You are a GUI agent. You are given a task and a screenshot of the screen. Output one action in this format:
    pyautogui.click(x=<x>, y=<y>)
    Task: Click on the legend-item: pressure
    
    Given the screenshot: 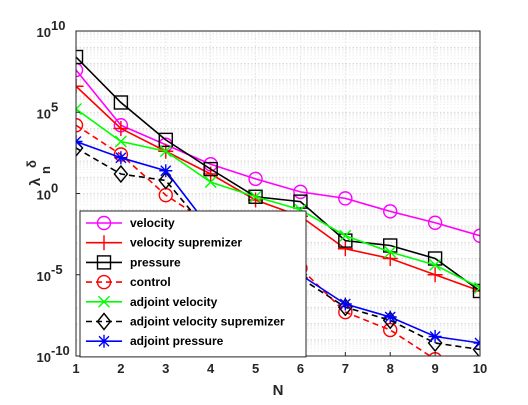 What is the action you would take?
    pyautogui.click(x=133, y=262)
    